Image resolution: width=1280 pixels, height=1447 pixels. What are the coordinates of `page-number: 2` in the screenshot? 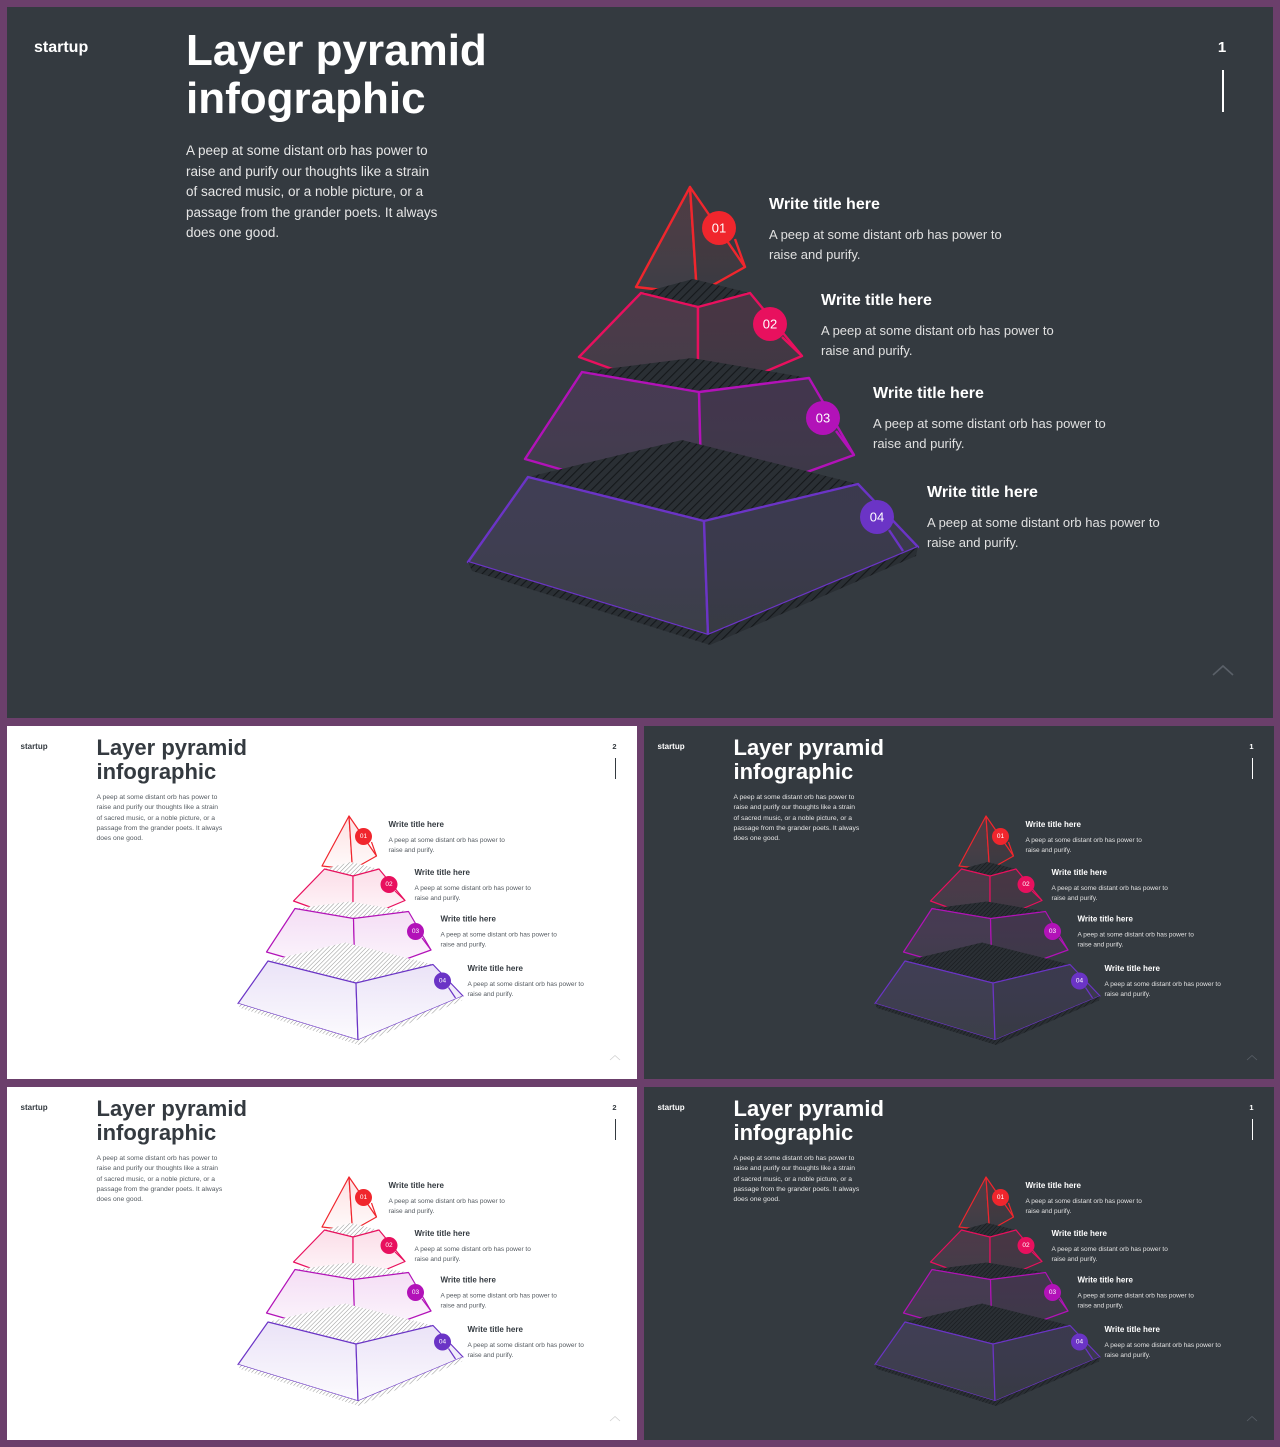 It's located at (614, 746).